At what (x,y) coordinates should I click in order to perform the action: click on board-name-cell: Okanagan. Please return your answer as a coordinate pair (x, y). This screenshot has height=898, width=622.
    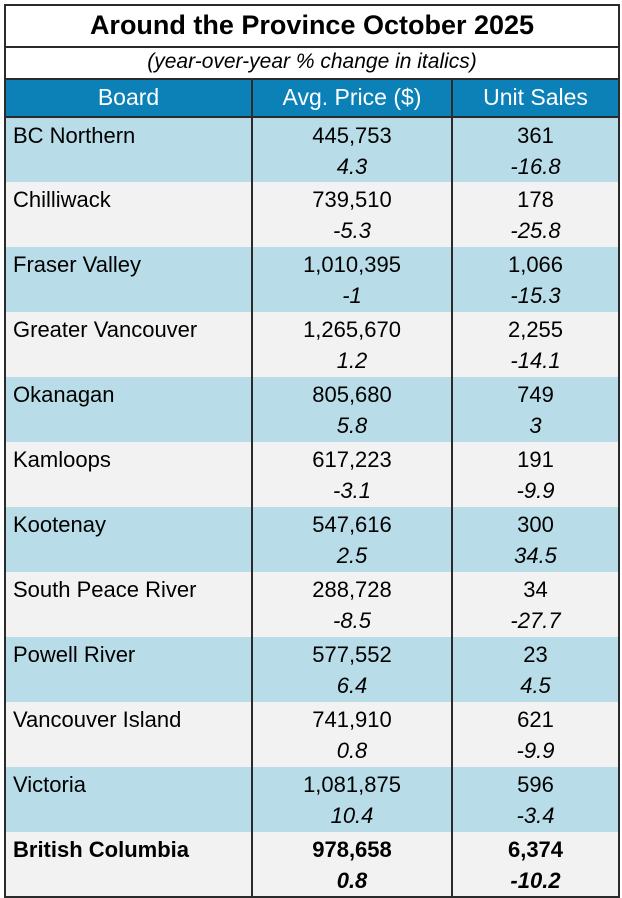
    Looking at the image, I should click on (128, 409).